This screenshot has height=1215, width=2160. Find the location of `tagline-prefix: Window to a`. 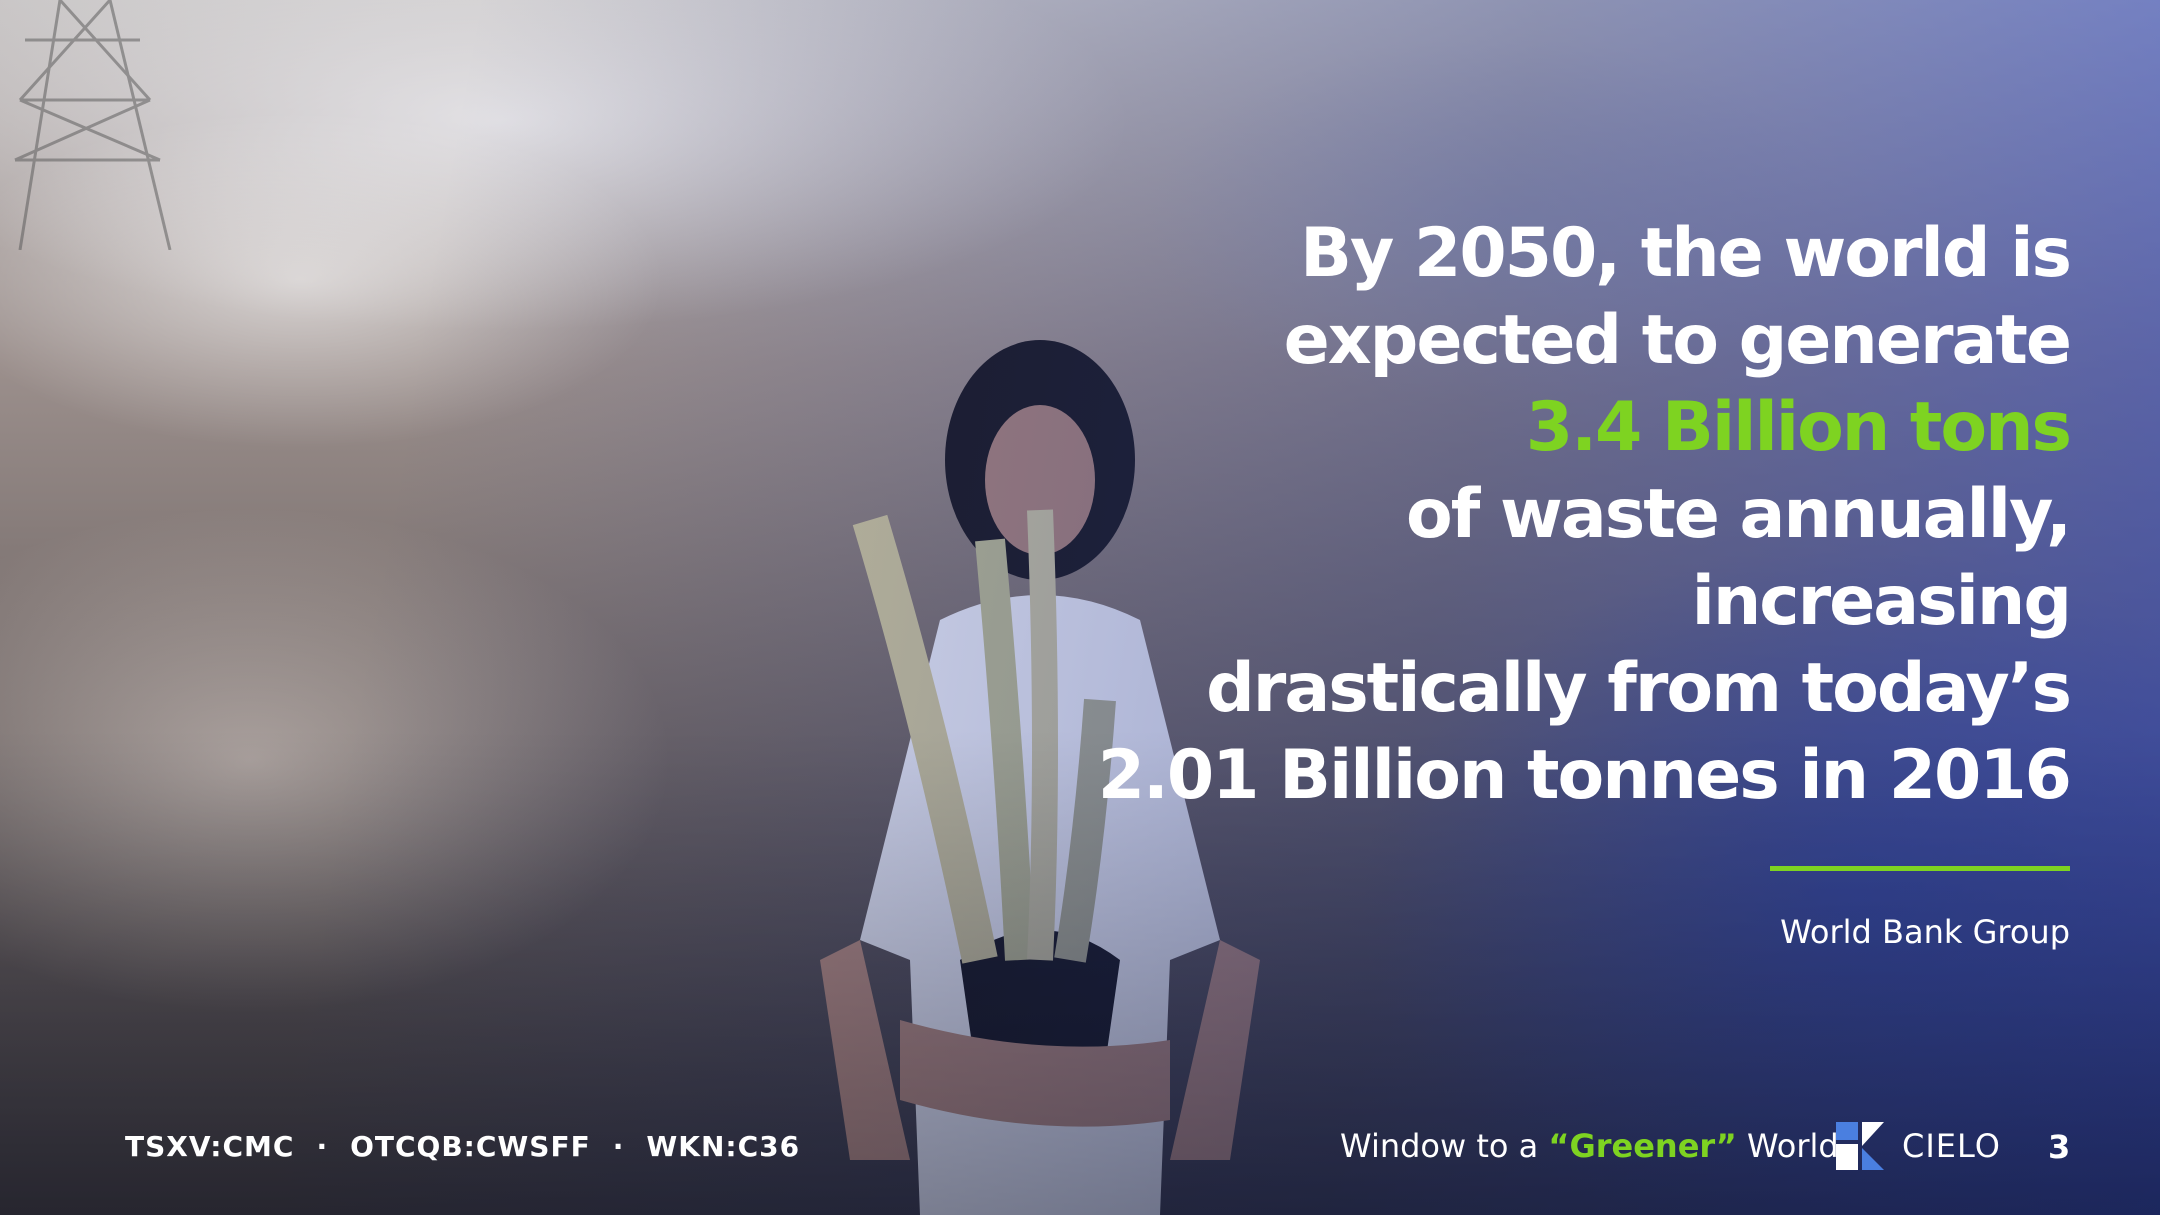

tagline-prefix: Window to a is located at coordinates (1444, 1146).